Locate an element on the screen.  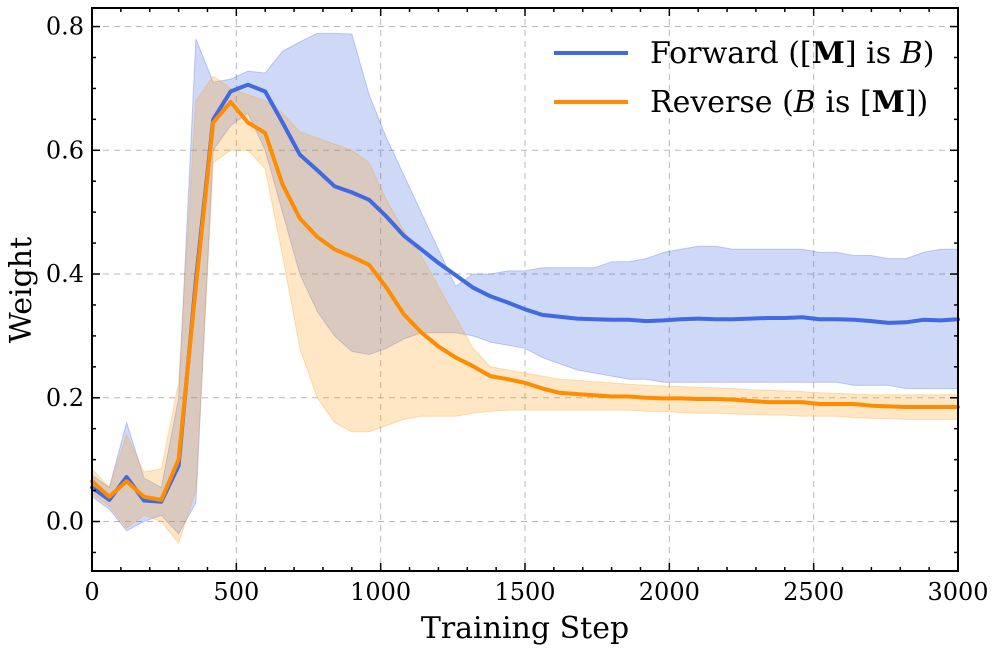
x-tick-label: 0 is located at coordinates (91, 592).